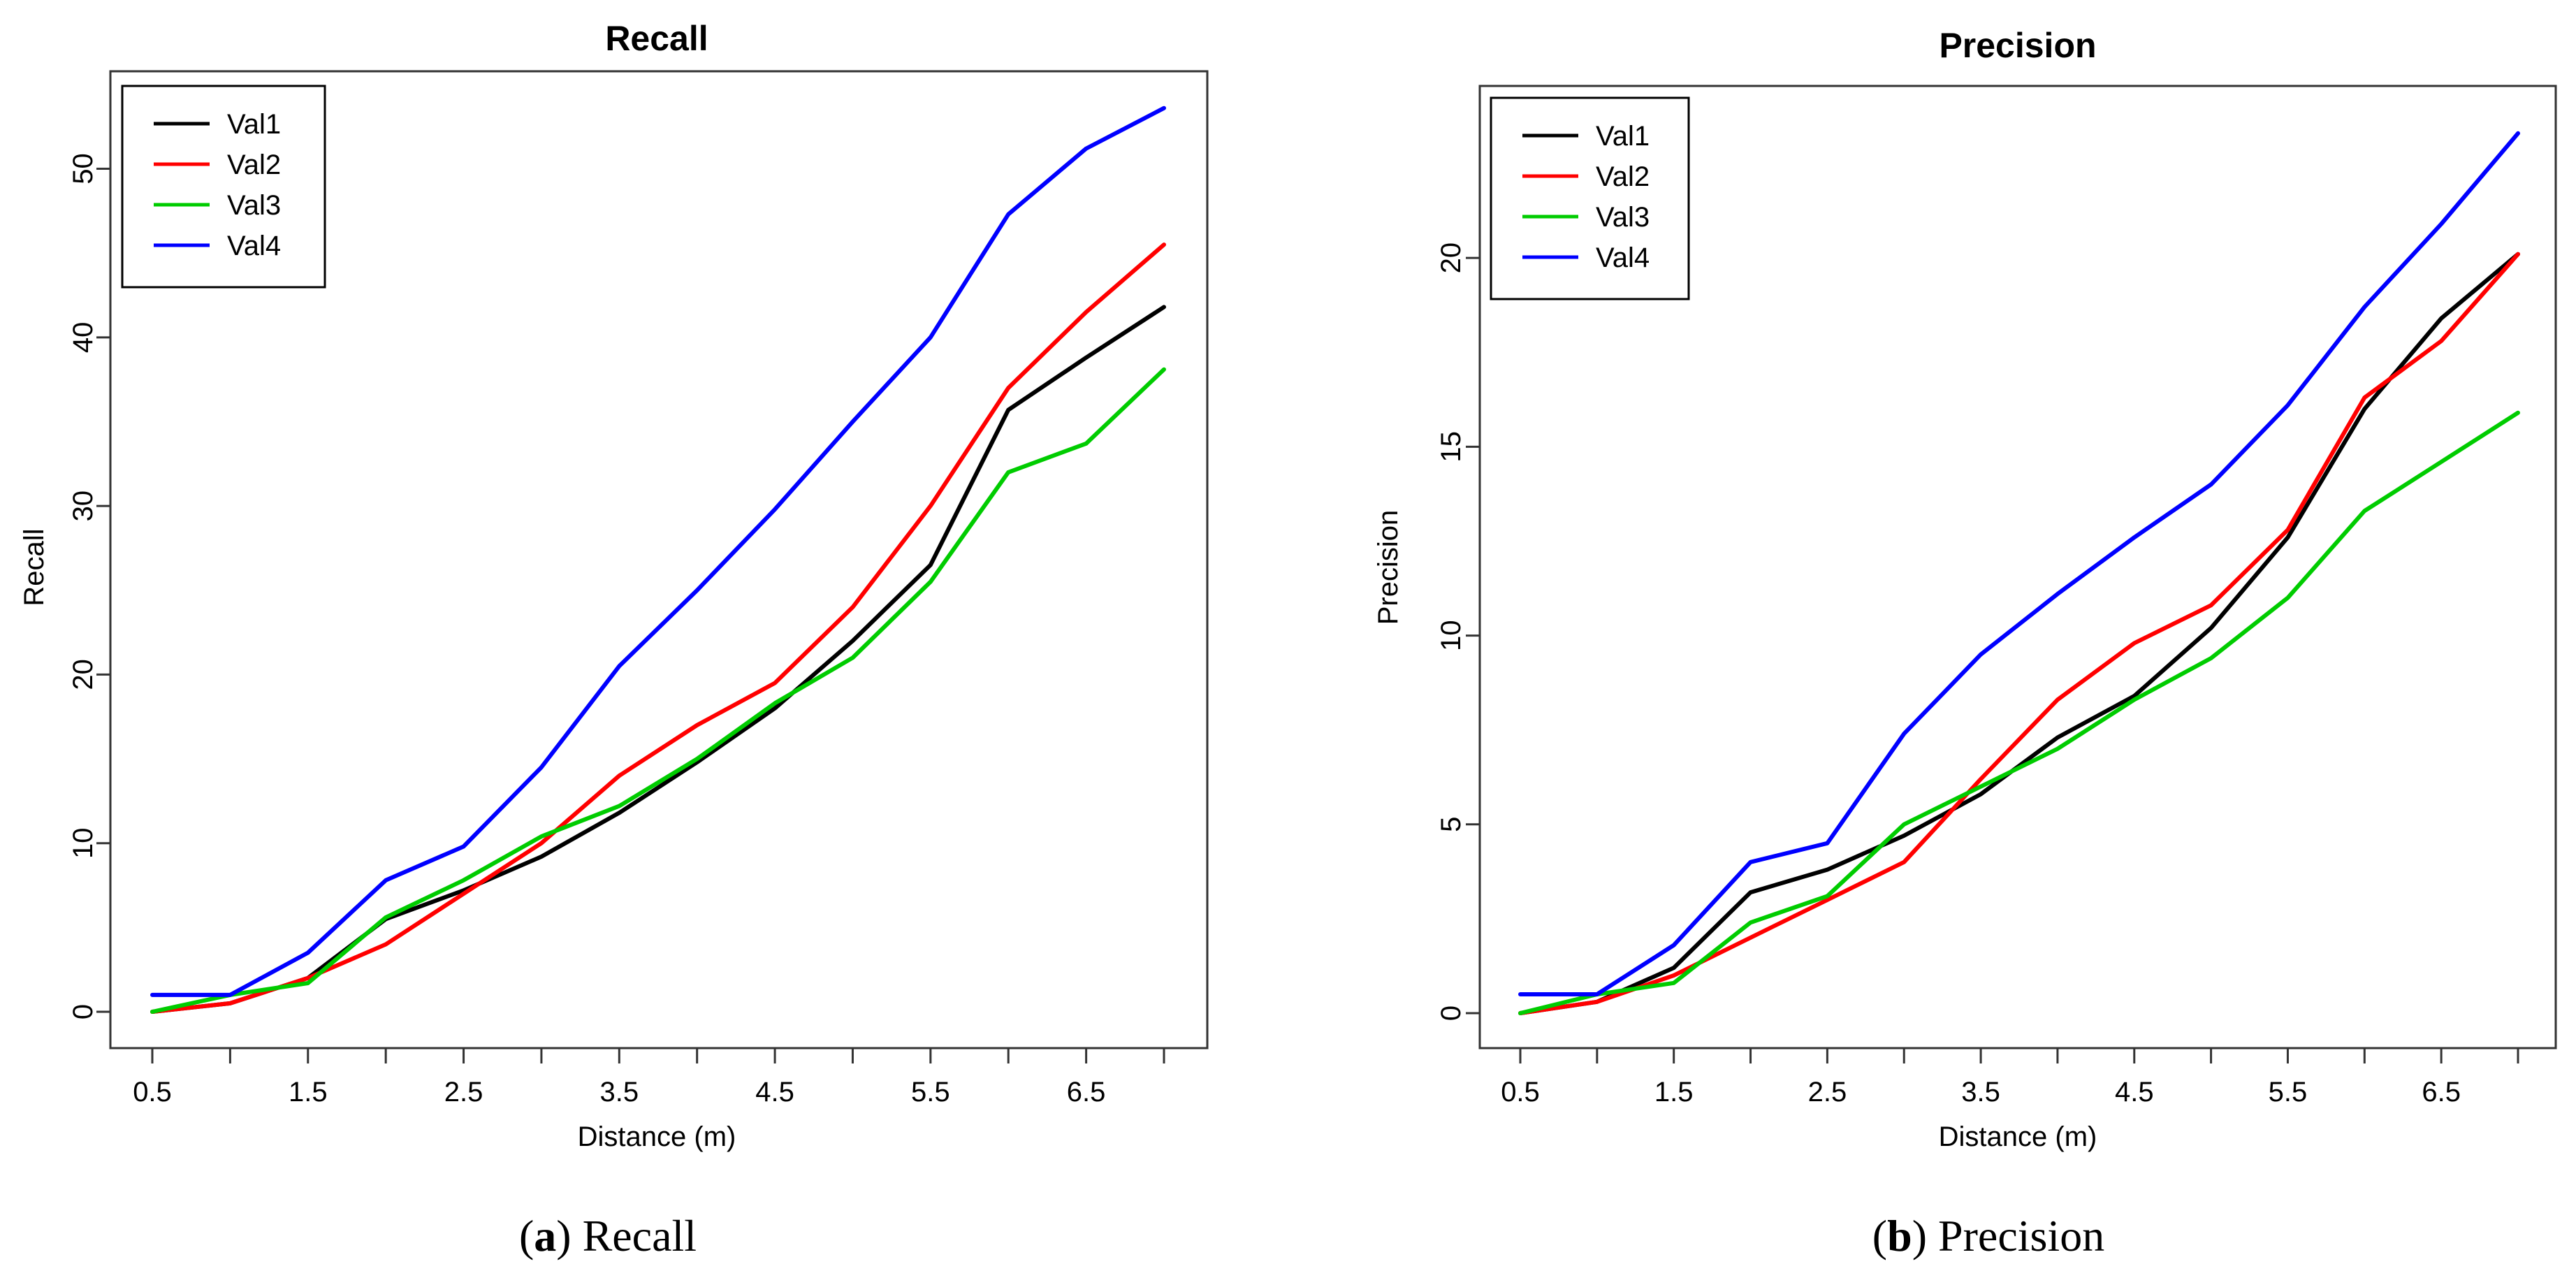  Describe the element at coordinates (2021, 1236) in the screenshot. I see `caption-text: Precision` at that location.